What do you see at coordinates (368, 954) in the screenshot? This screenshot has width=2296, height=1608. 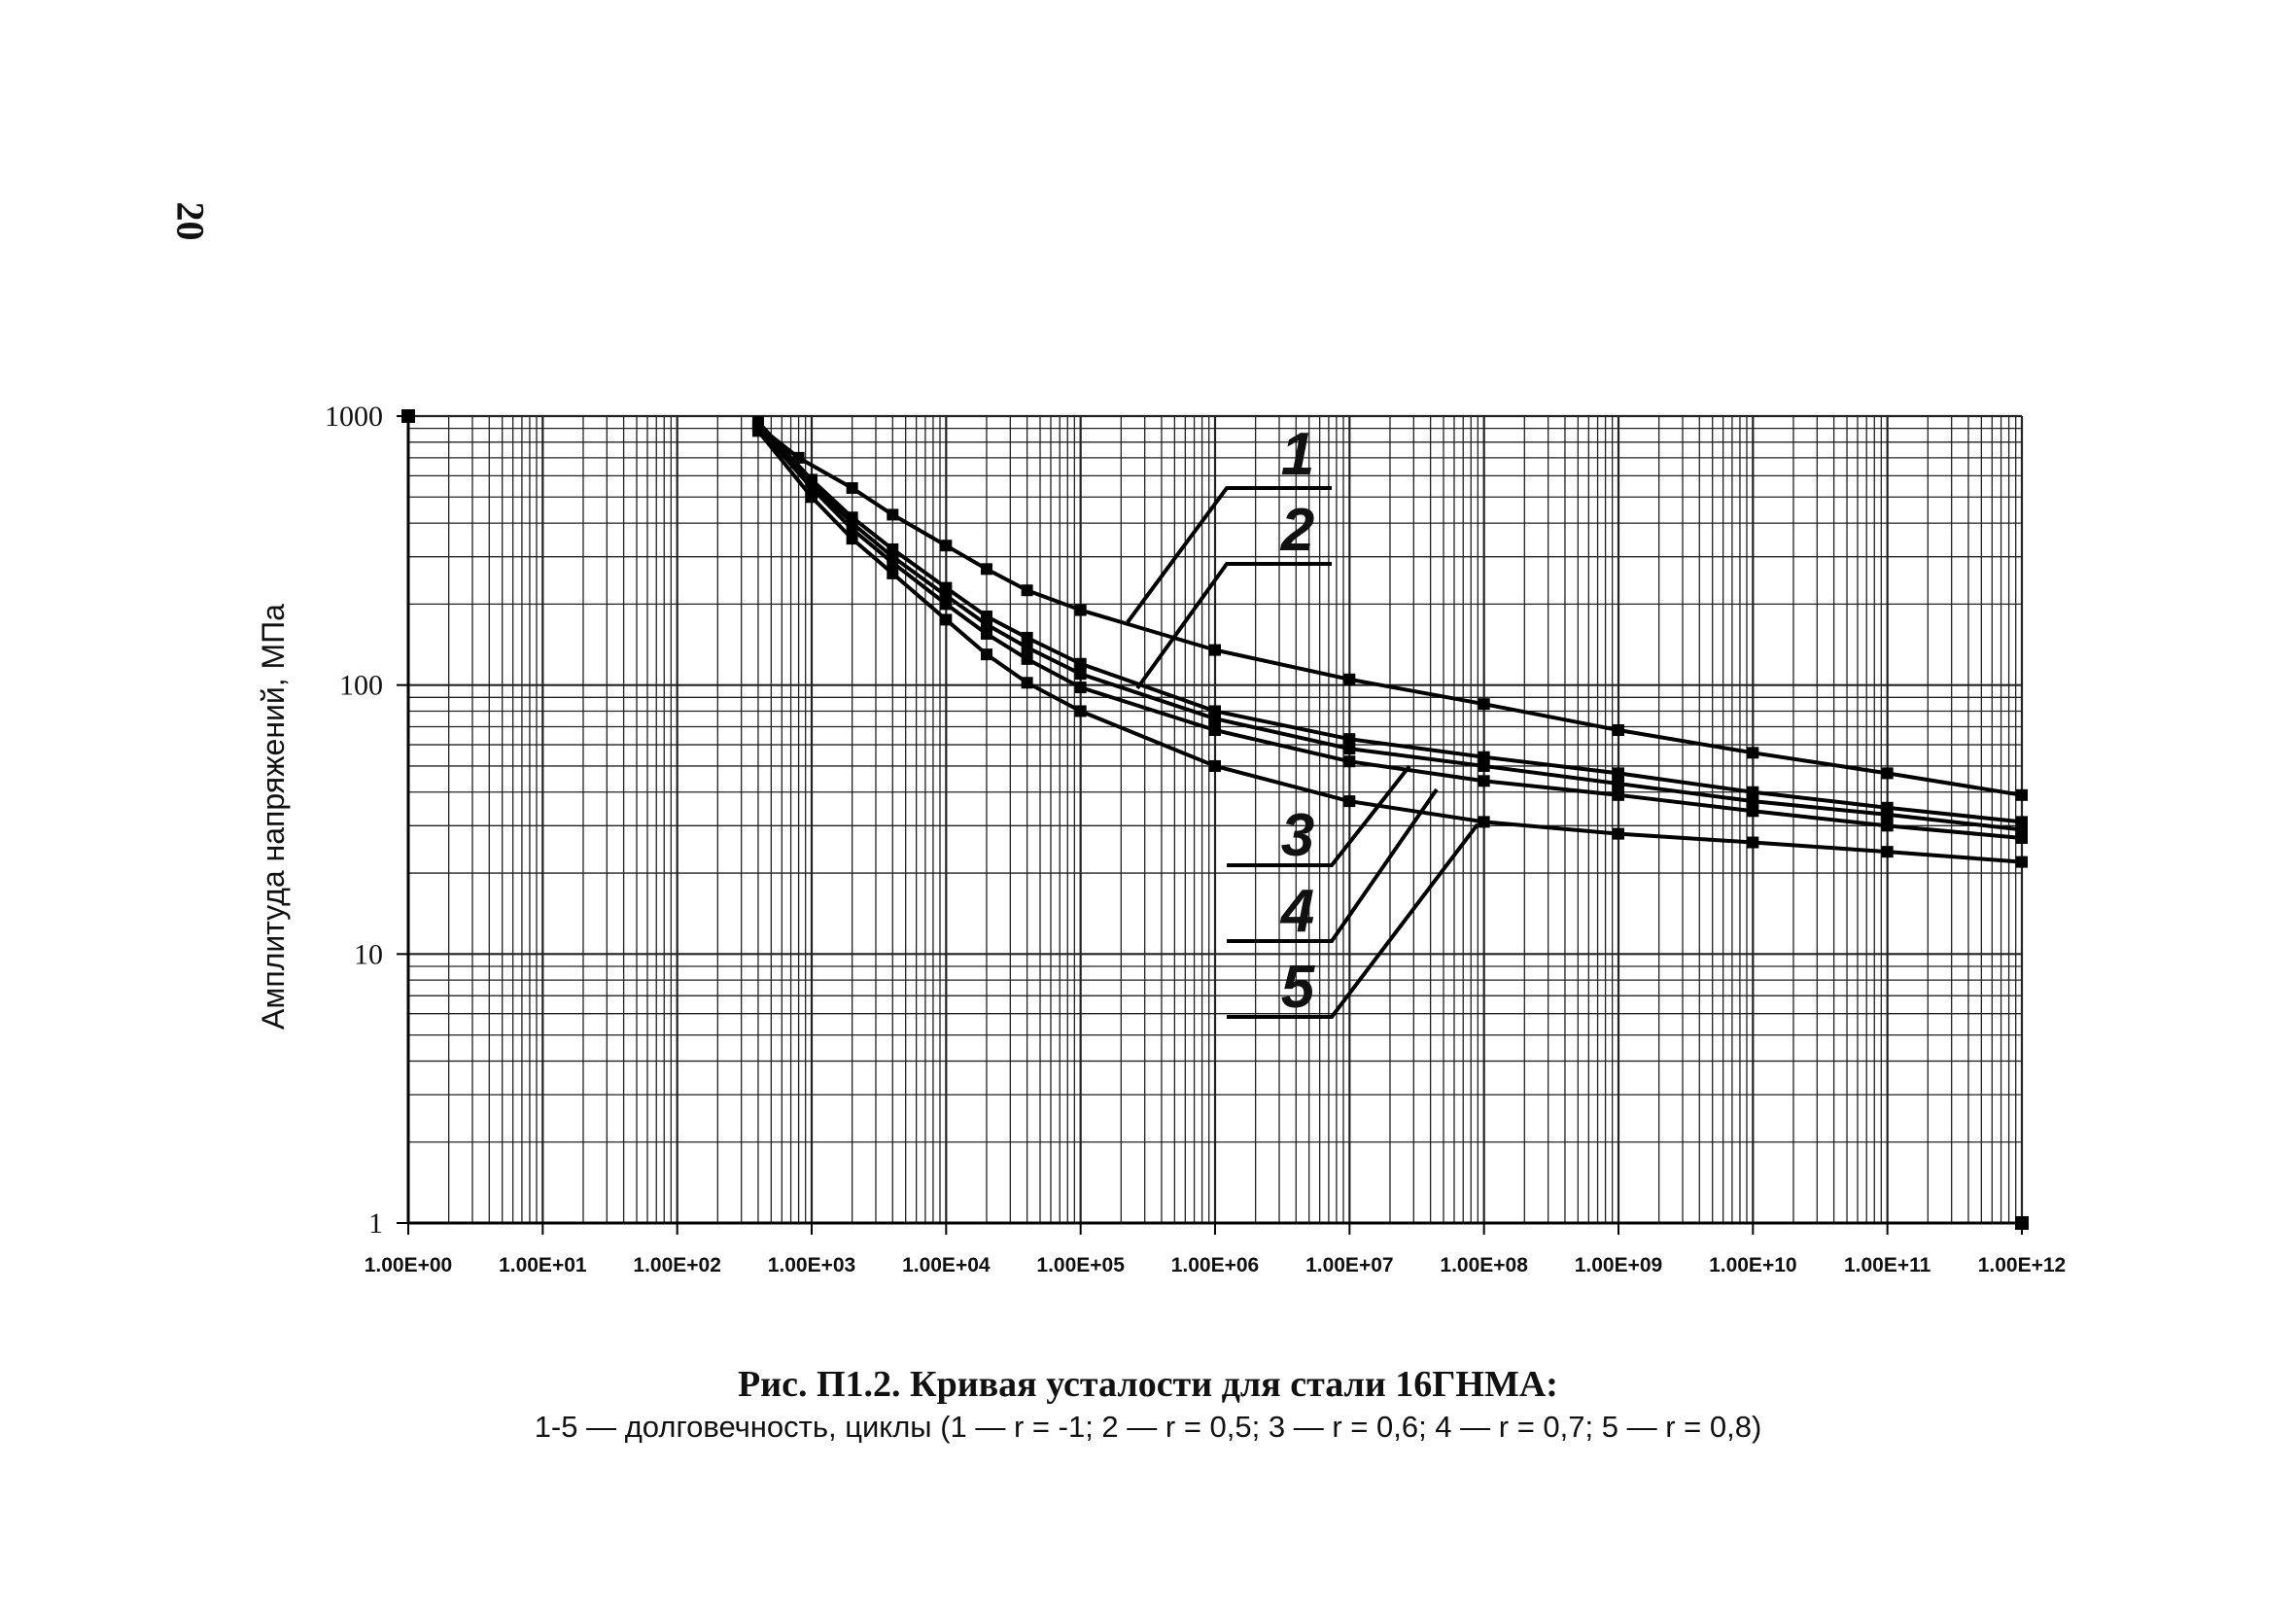 I see `y-tick-label: 10` at bounding box center [368, 954].